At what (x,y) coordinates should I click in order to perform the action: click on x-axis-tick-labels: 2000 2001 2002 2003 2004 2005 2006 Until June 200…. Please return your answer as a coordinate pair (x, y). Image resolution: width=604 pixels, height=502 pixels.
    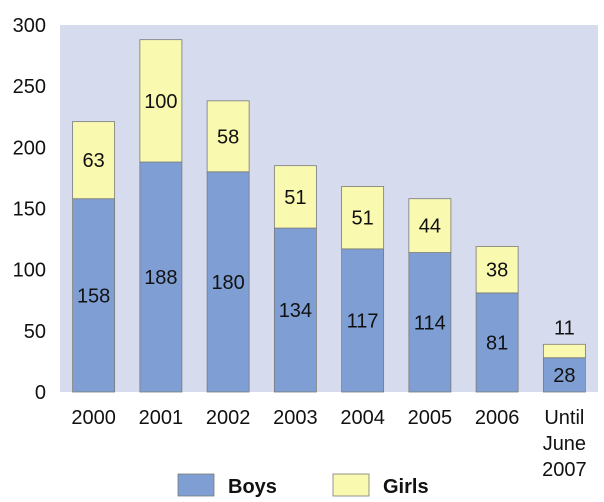
    Looking at the image, I should click on (328, 444).